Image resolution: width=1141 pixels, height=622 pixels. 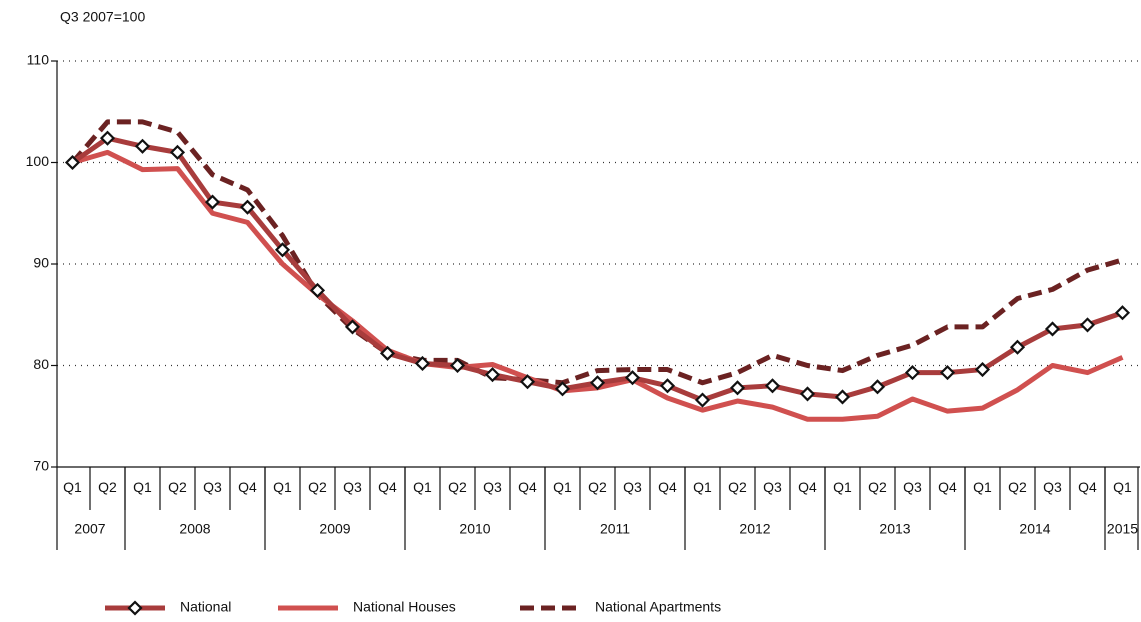 What do you see at coordinates (41, 364) in the screenshot?
I see `y-tick-label: 80` at bounding box center [41, 364].